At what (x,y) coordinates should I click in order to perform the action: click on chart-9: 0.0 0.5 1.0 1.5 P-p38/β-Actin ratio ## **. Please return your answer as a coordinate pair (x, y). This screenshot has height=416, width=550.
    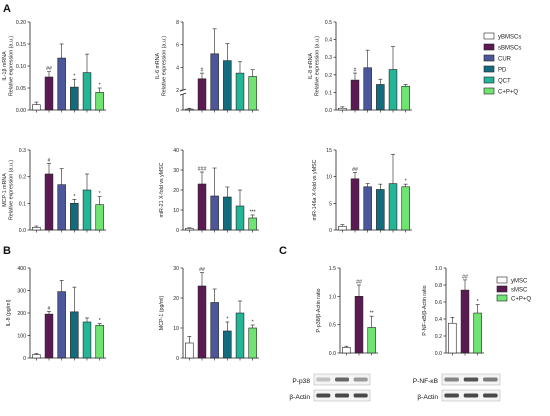
    Looking at the image, I should click on (347, 311).